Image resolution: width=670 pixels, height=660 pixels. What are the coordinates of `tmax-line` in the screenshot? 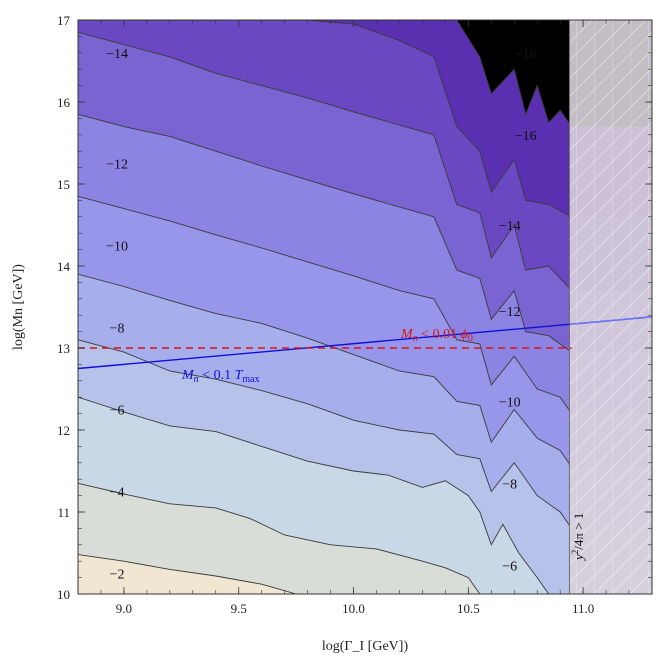 It's located at (365, 343).